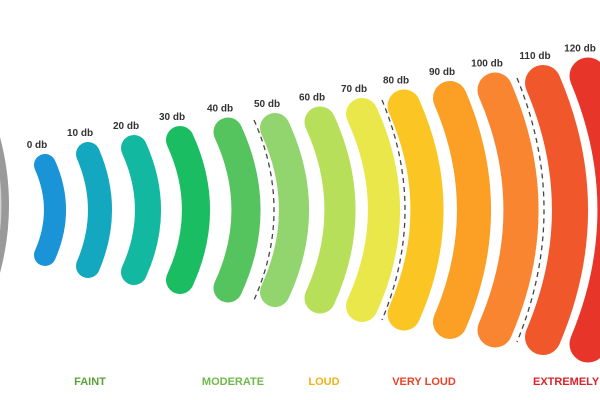 This screenshot has width=600, height=400. What do you see at coordinates (80, 133) in the screenshot?
I see `db-label-1: 10 db` at bounding box center [80, 133].